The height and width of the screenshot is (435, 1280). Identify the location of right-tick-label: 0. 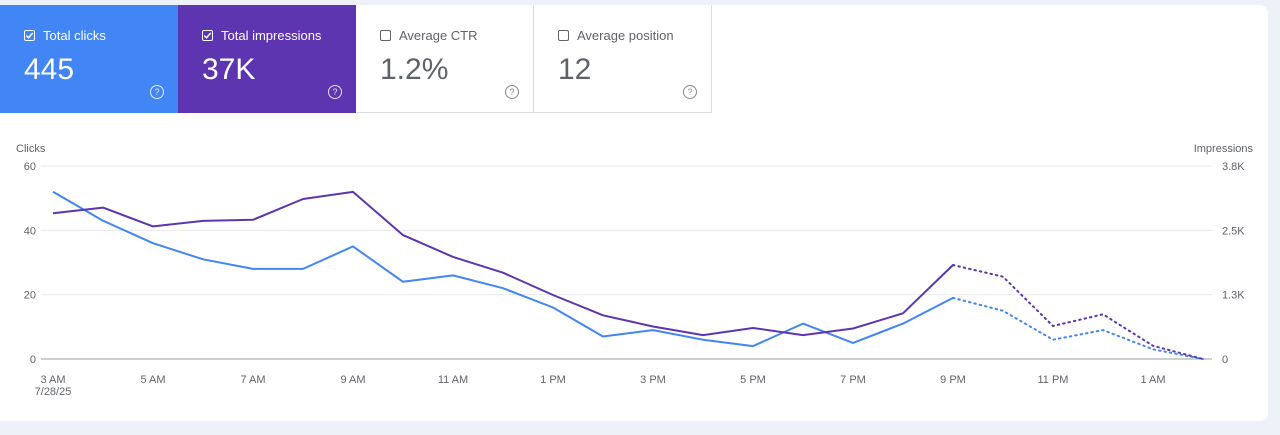
(1225, 360).